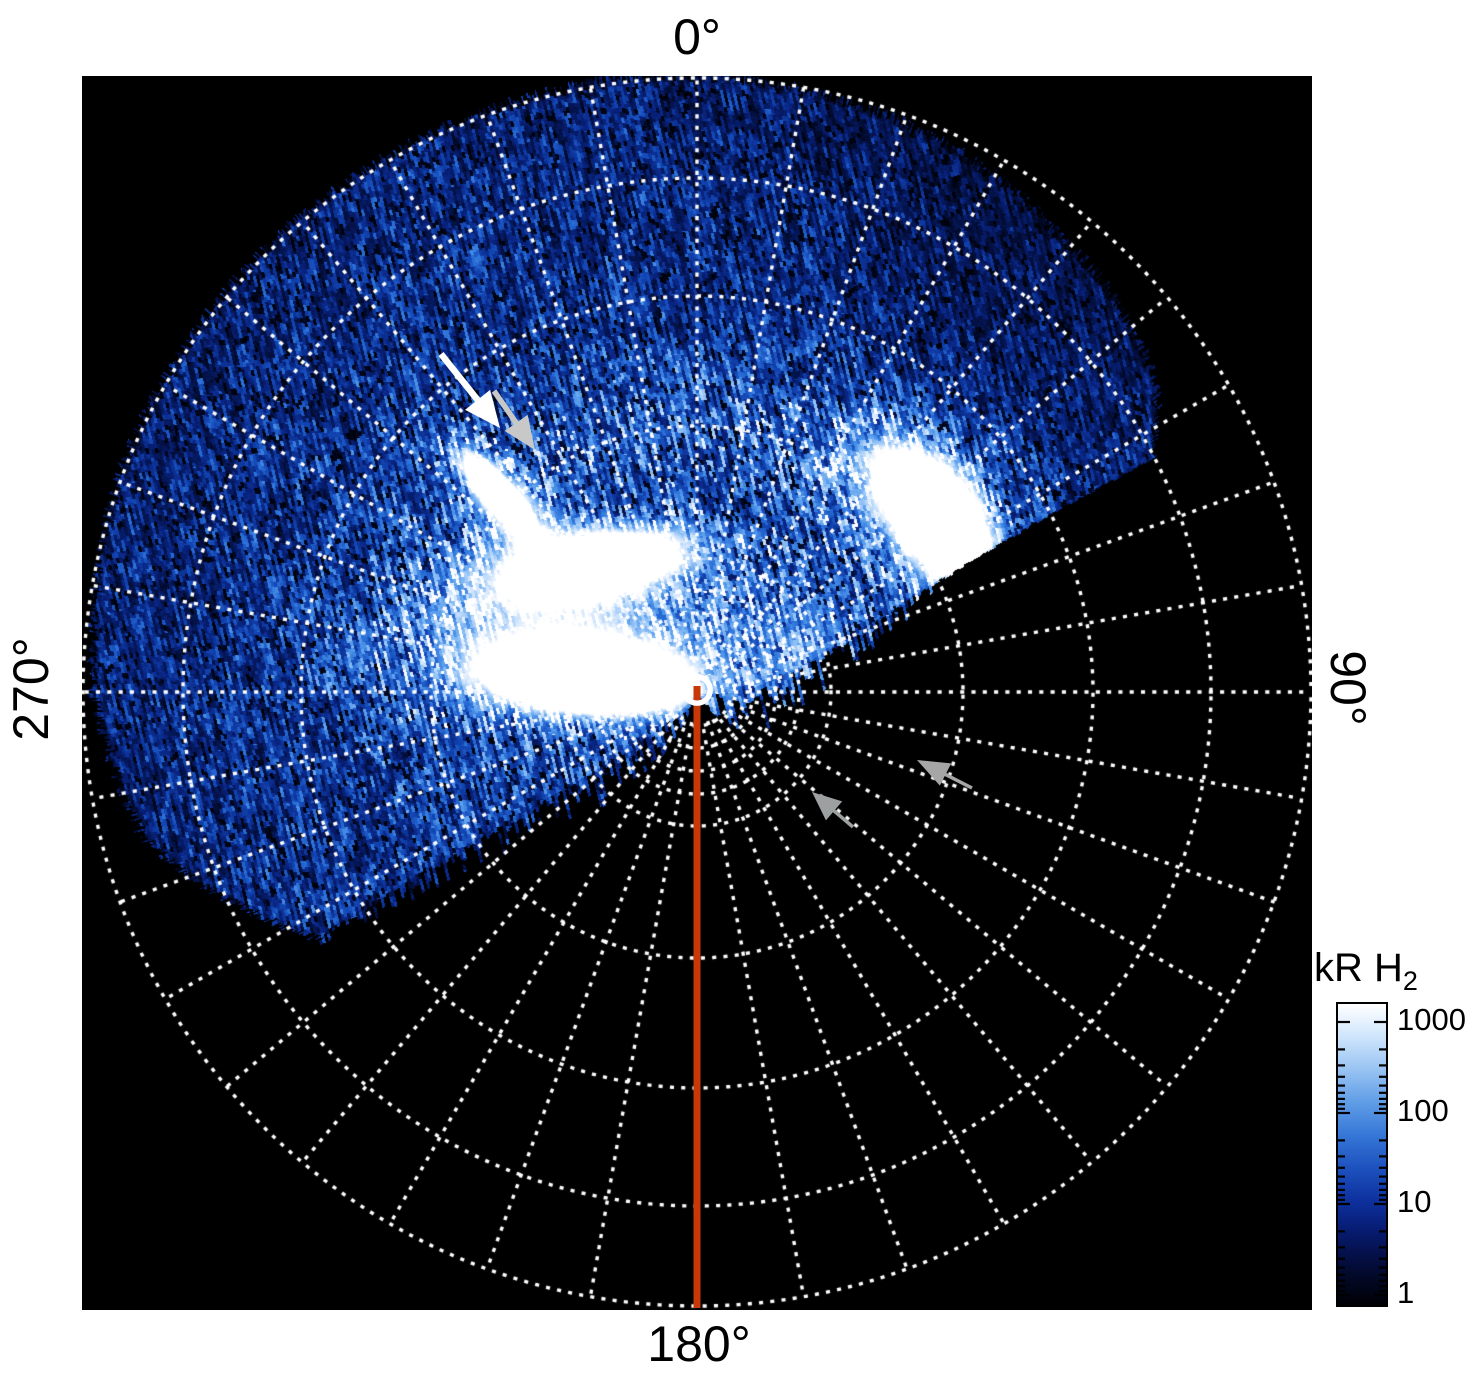 The height and width of the screenshot is (1384, 1481). I want to click on colorbar-tick-label-1: 1, so click(1406, 1292).